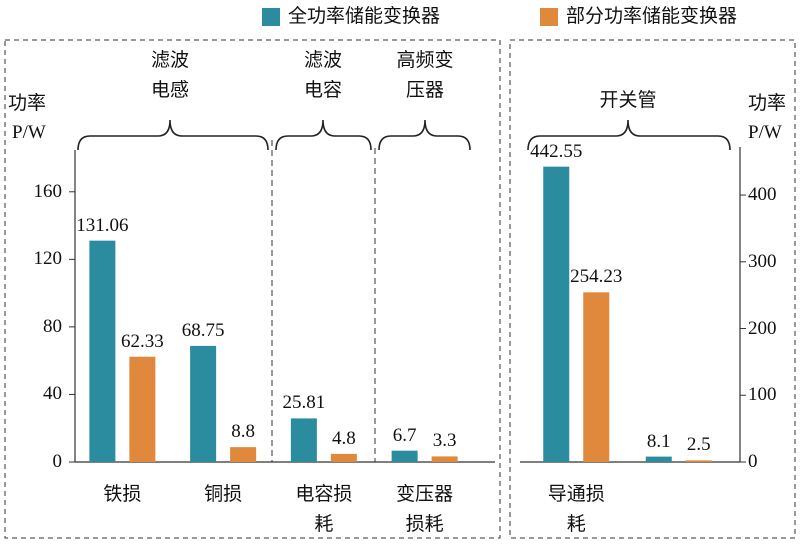  I want to click on x-tick-label: 铁损, so click(122, 494).